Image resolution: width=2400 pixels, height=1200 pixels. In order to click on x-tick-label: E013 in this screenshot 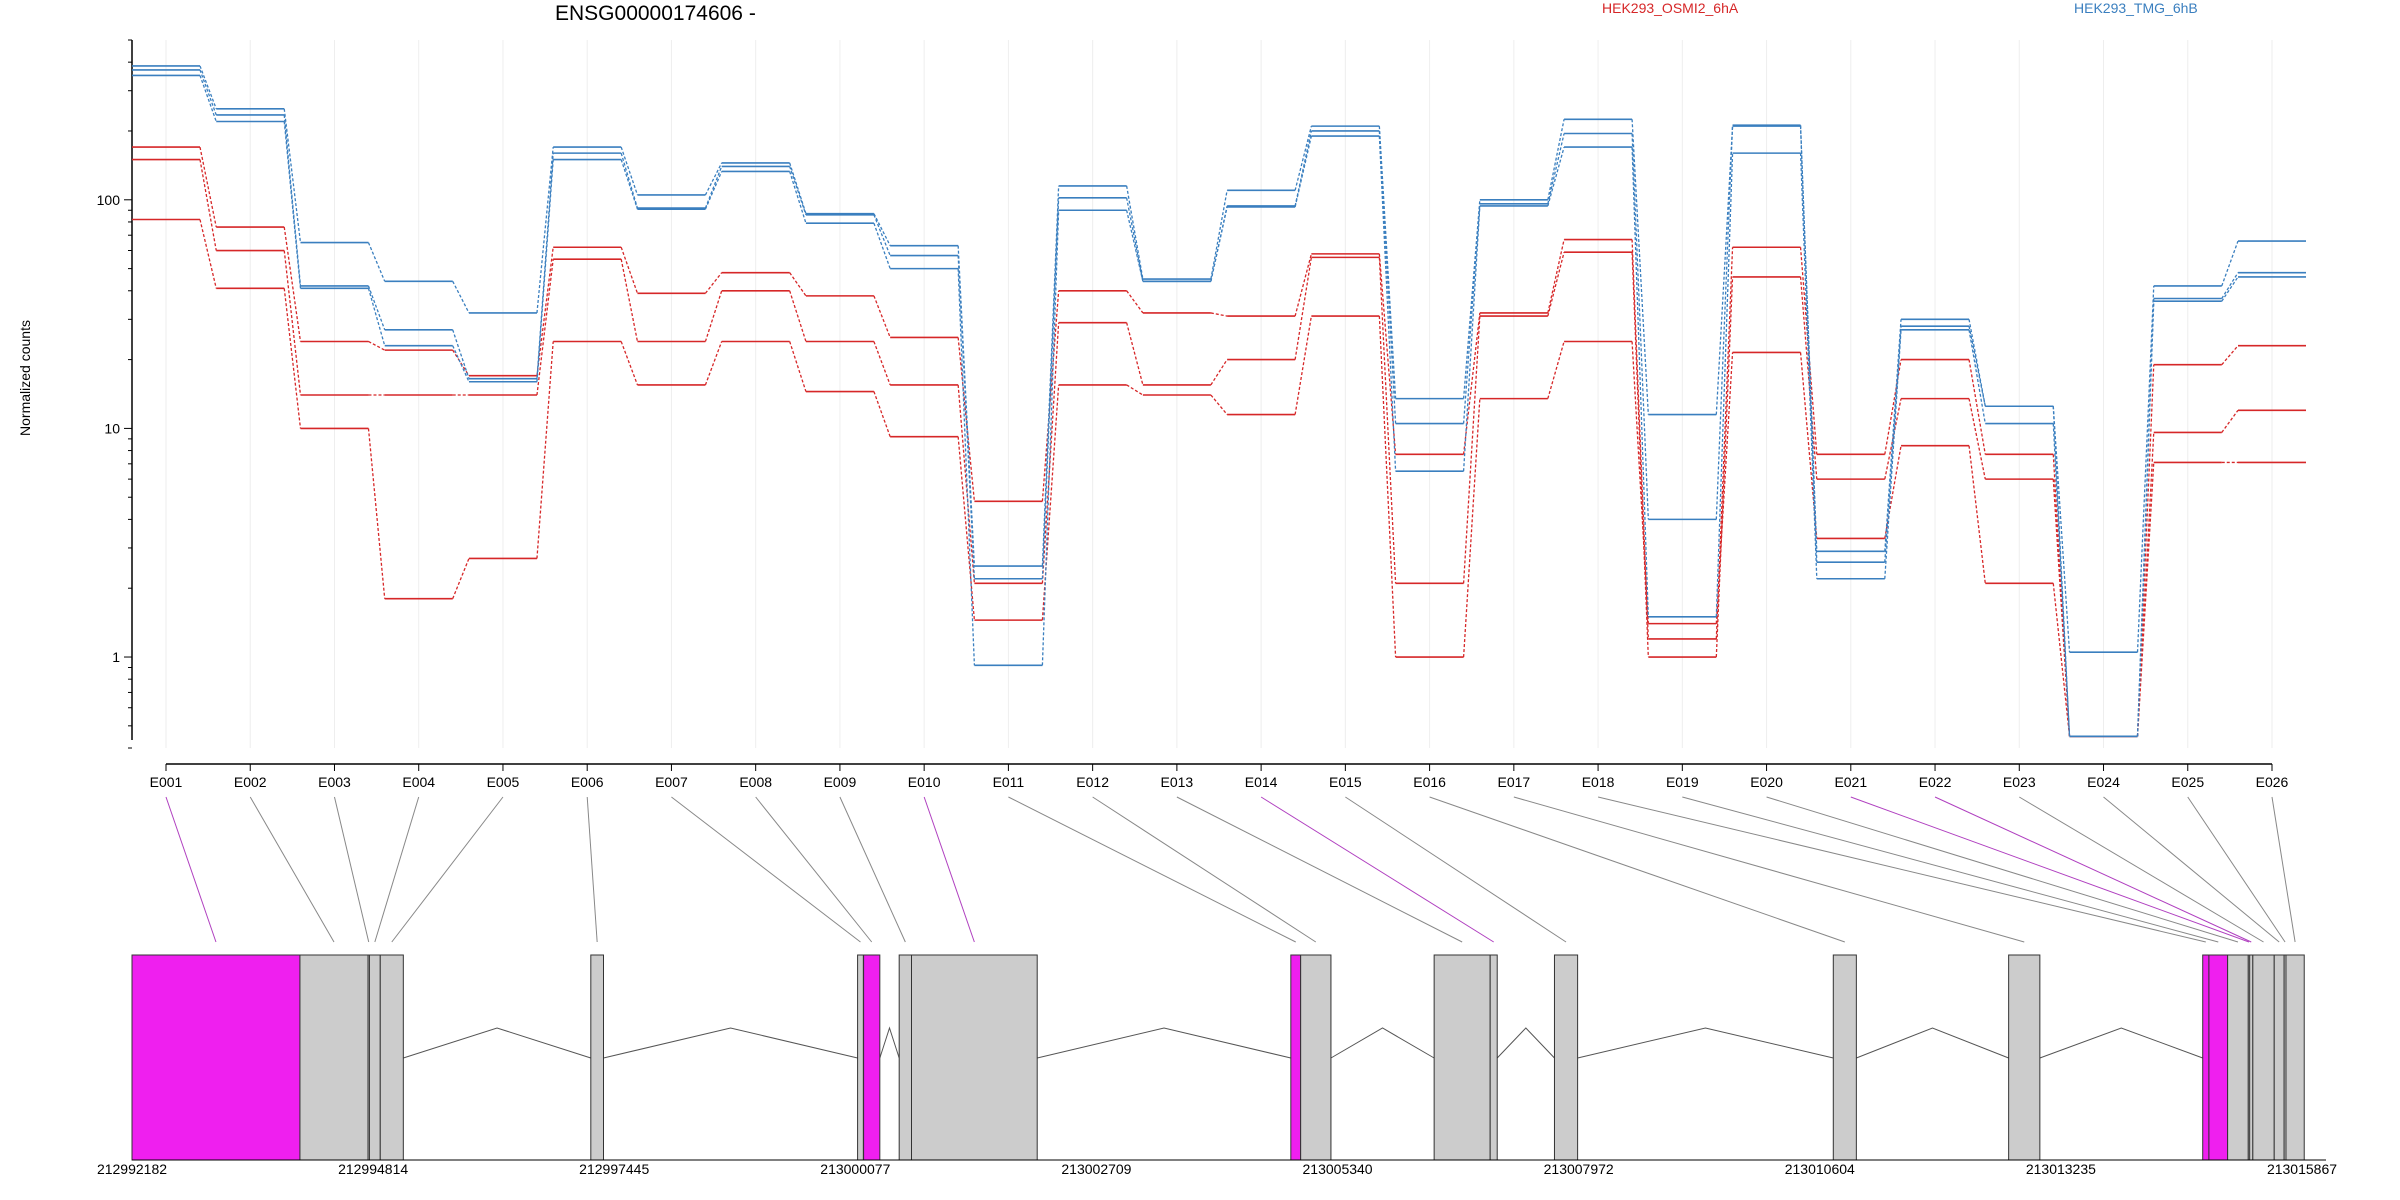, I will do `click(1177, 782)`.